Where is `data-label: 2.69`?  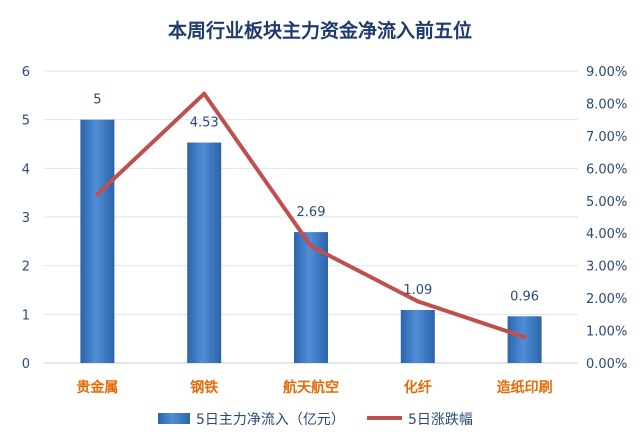
data-label: 2.69 is located at coordinates (311, 212).